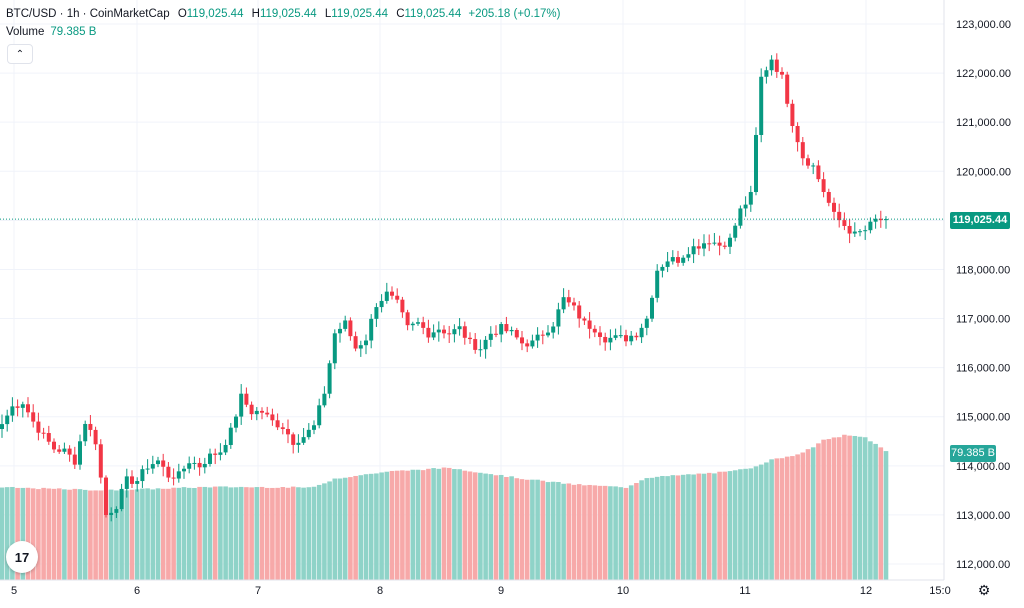 Image resolution: width=1024 pixels, height=608 pixels. Describe the element at coordinates (983, 516) in the screenshot. I see `price-tick-label: 113,000.00` at that location.